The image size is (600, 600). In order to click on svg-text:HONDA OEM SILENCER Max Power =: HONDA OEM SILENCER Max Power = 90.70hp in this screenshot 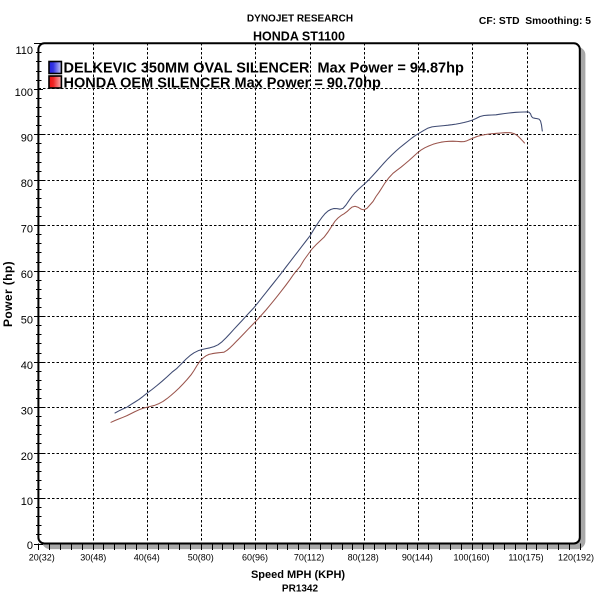, I will do `click(222, 83)`.